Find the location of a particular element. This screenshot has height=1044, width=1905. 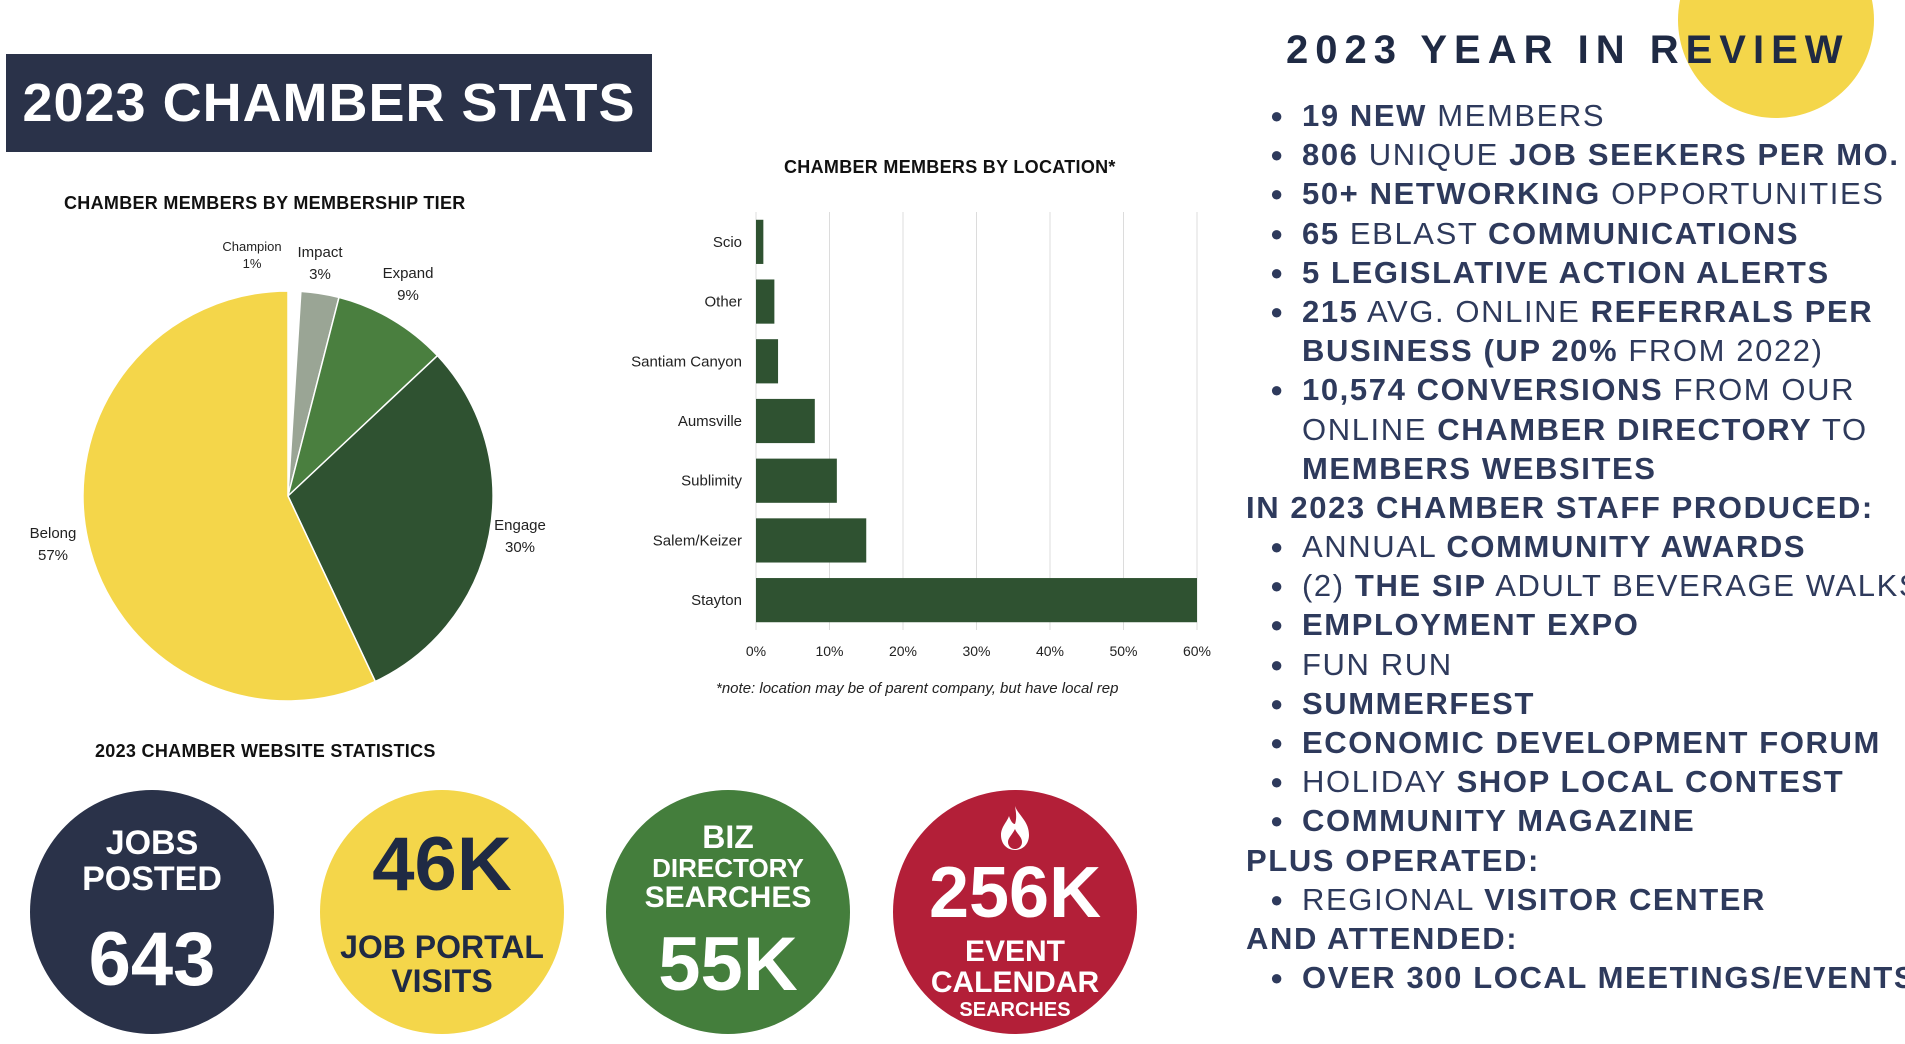

list-item: ● OVER 300 LOCAL MEETINGS/EVENTS is located at coordinates (1587, 978).